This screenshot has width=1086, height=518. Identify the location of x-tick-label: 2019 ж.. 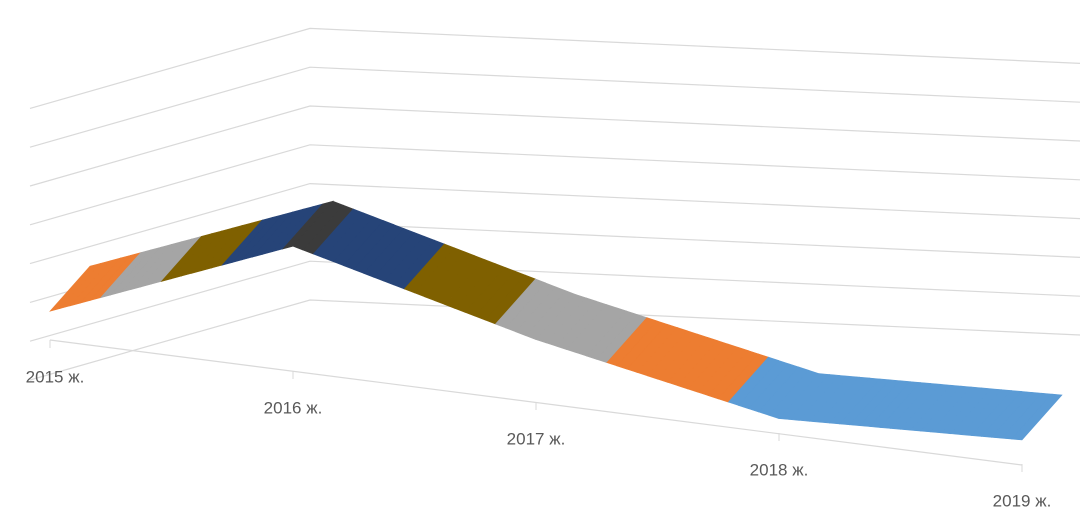
(1022, 500).